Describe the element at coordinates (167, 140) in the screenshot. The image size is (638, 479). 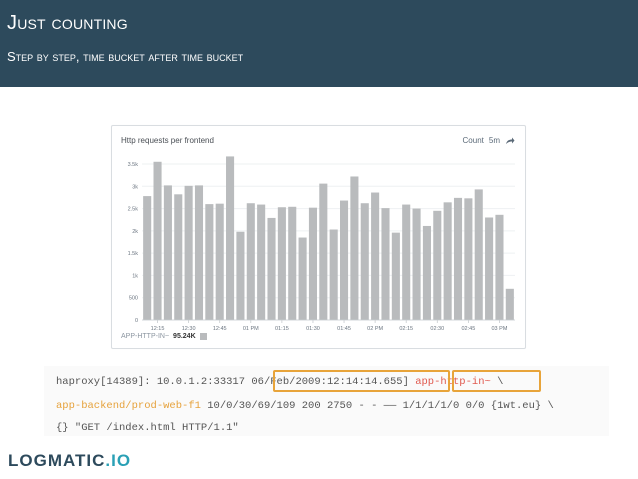
I see `chart-title: Http requests per frontend` at that location.